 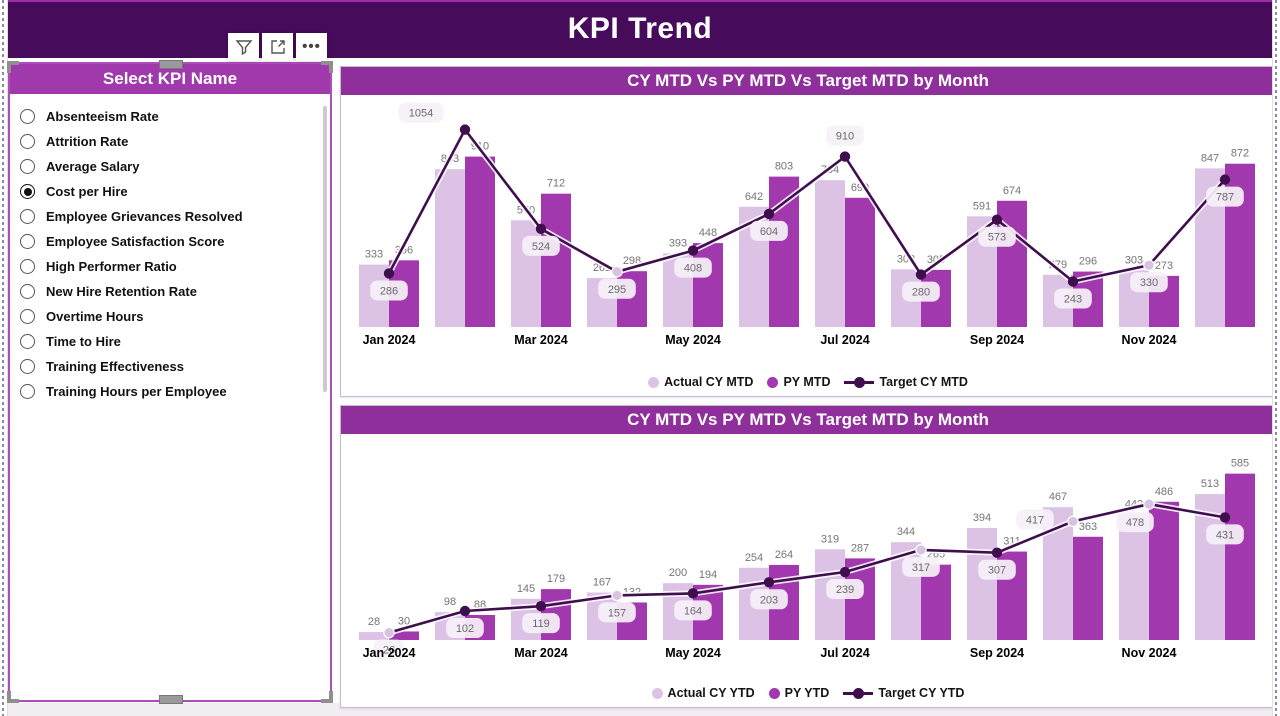 I want to click on filter-button, so click(x=243, y=47).